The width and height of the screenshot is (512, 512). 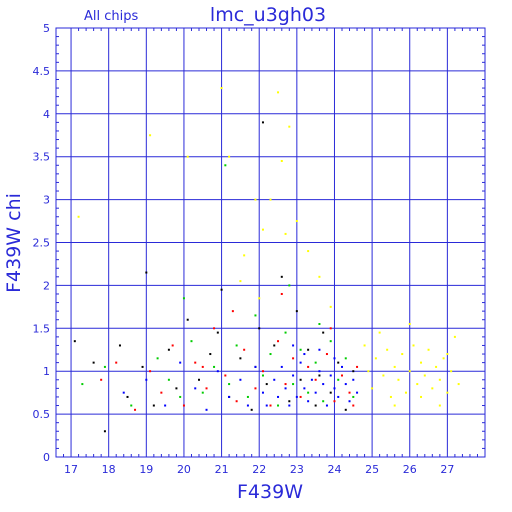 What do you see at coordinates (42, 71) in the screenshot?
I see `y-tick-label: 4.5` at bounding box center [42, 71].